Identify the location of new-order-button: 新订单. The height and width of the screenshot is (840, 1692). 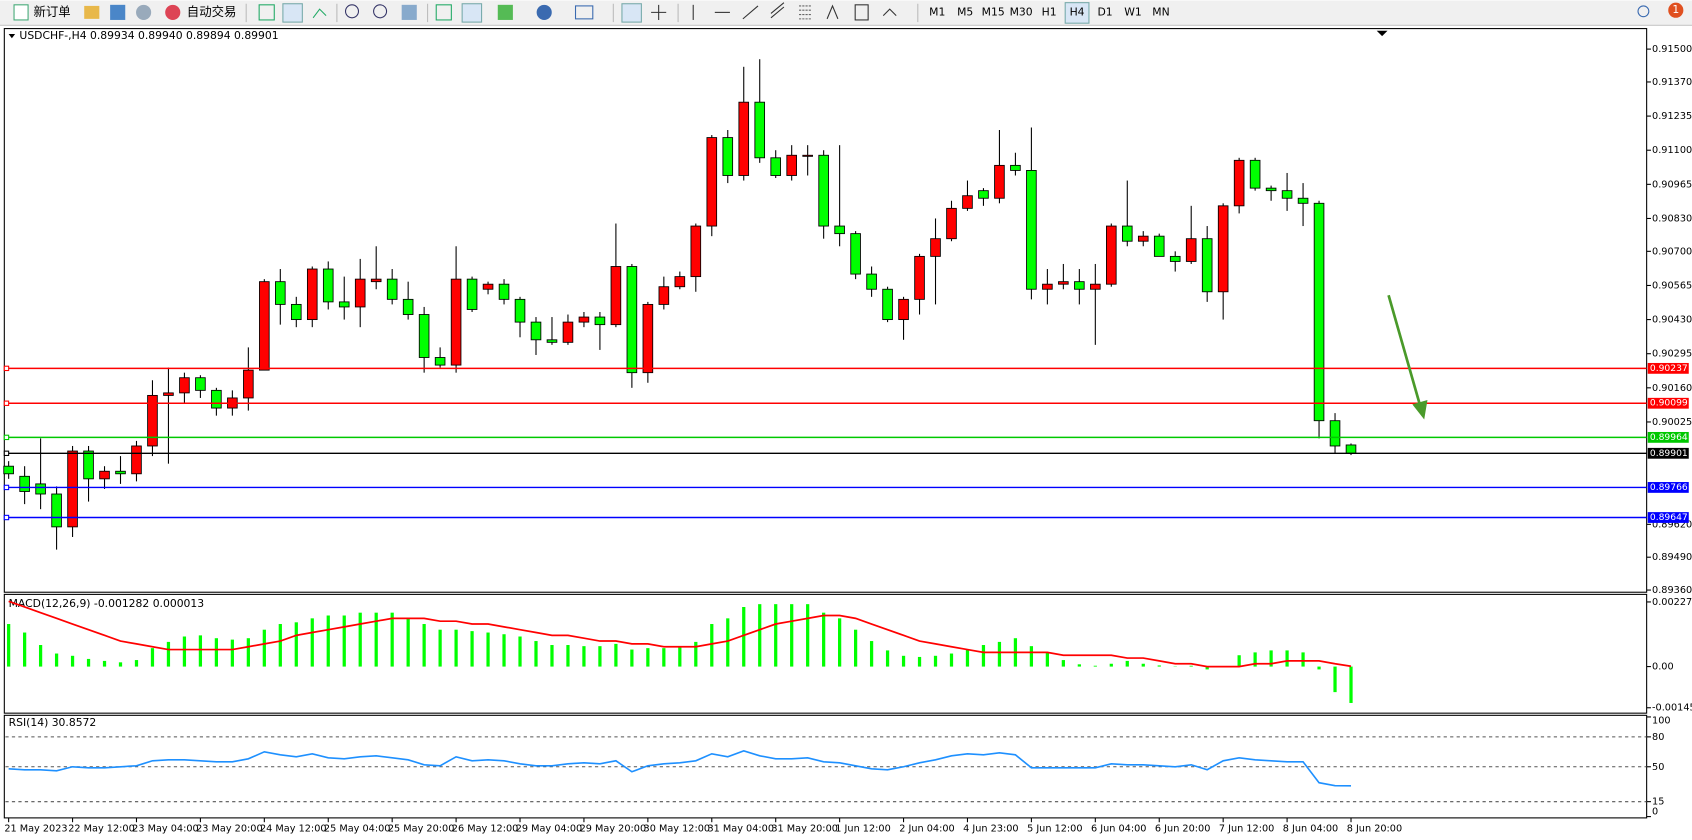
(51, 11).